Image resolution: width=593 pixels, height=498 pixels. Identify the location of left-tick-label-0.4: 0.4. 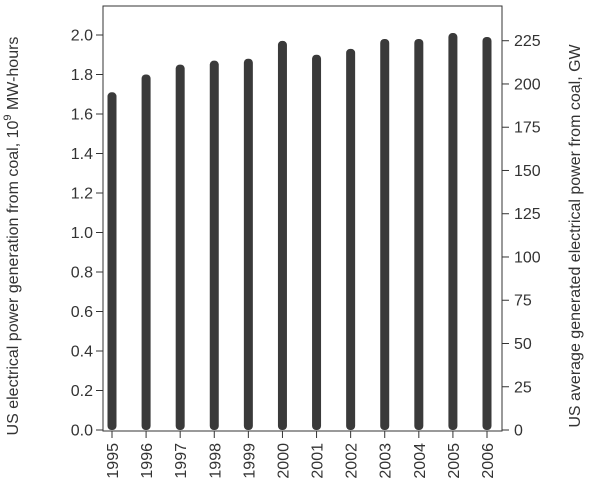
(82, 352).